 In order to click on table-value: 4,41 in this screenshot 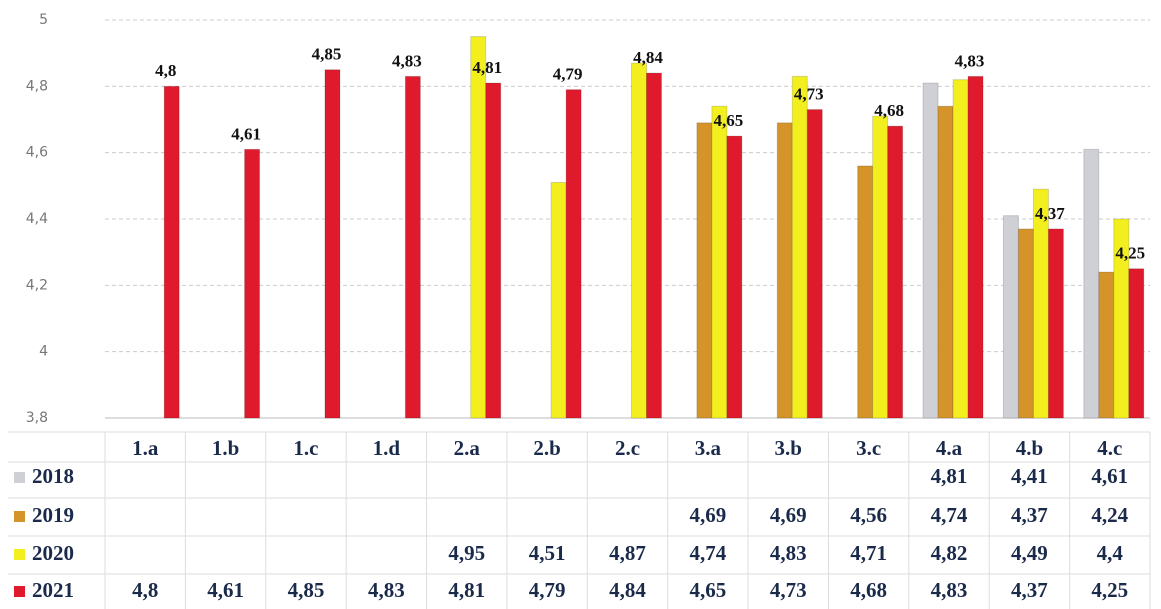, I will do `click(1029, 476)`.